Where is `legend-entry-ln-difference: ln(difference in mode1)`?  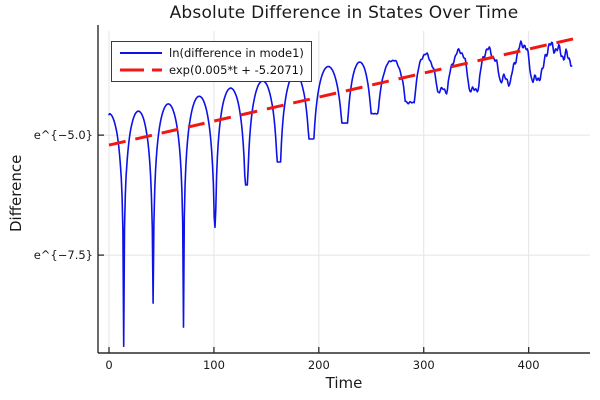 legend-entry-ln-difference: ln(difference in mode1) is located at coordinates (211, 52).